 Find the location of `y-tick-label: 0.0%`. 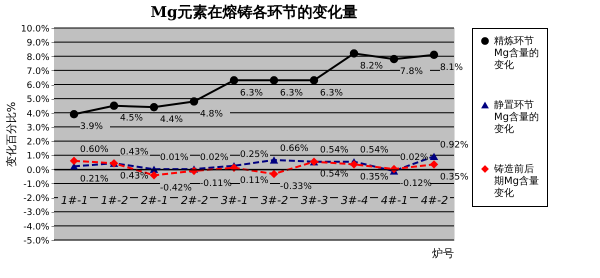

y-tick-label: 0.0% is located at coordinates (38, 171).